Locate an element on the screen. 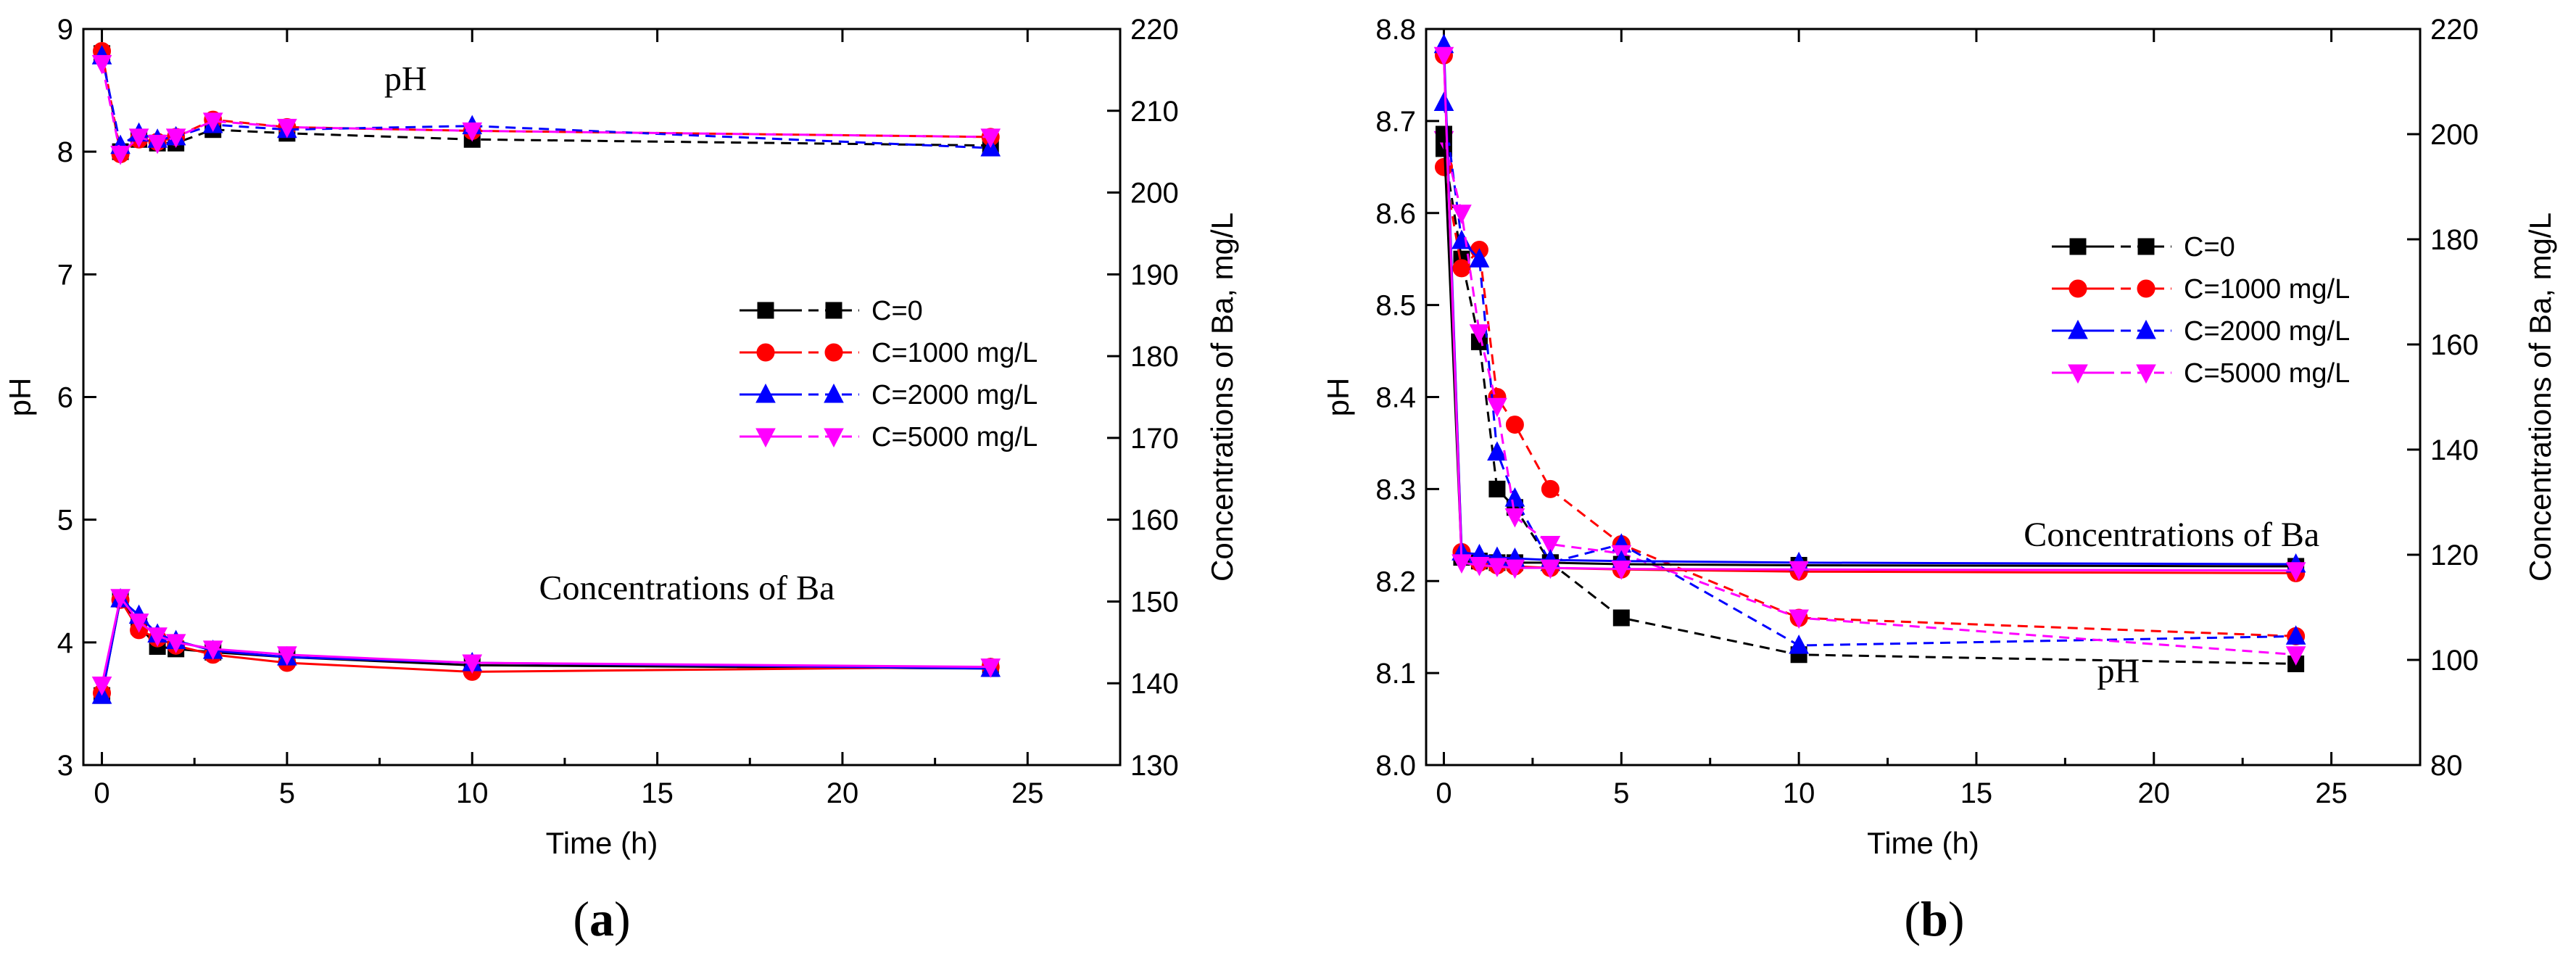 This screenshot has width=2576, height=971. x-tick-label: 10 is located at coordinates (1799, 793).